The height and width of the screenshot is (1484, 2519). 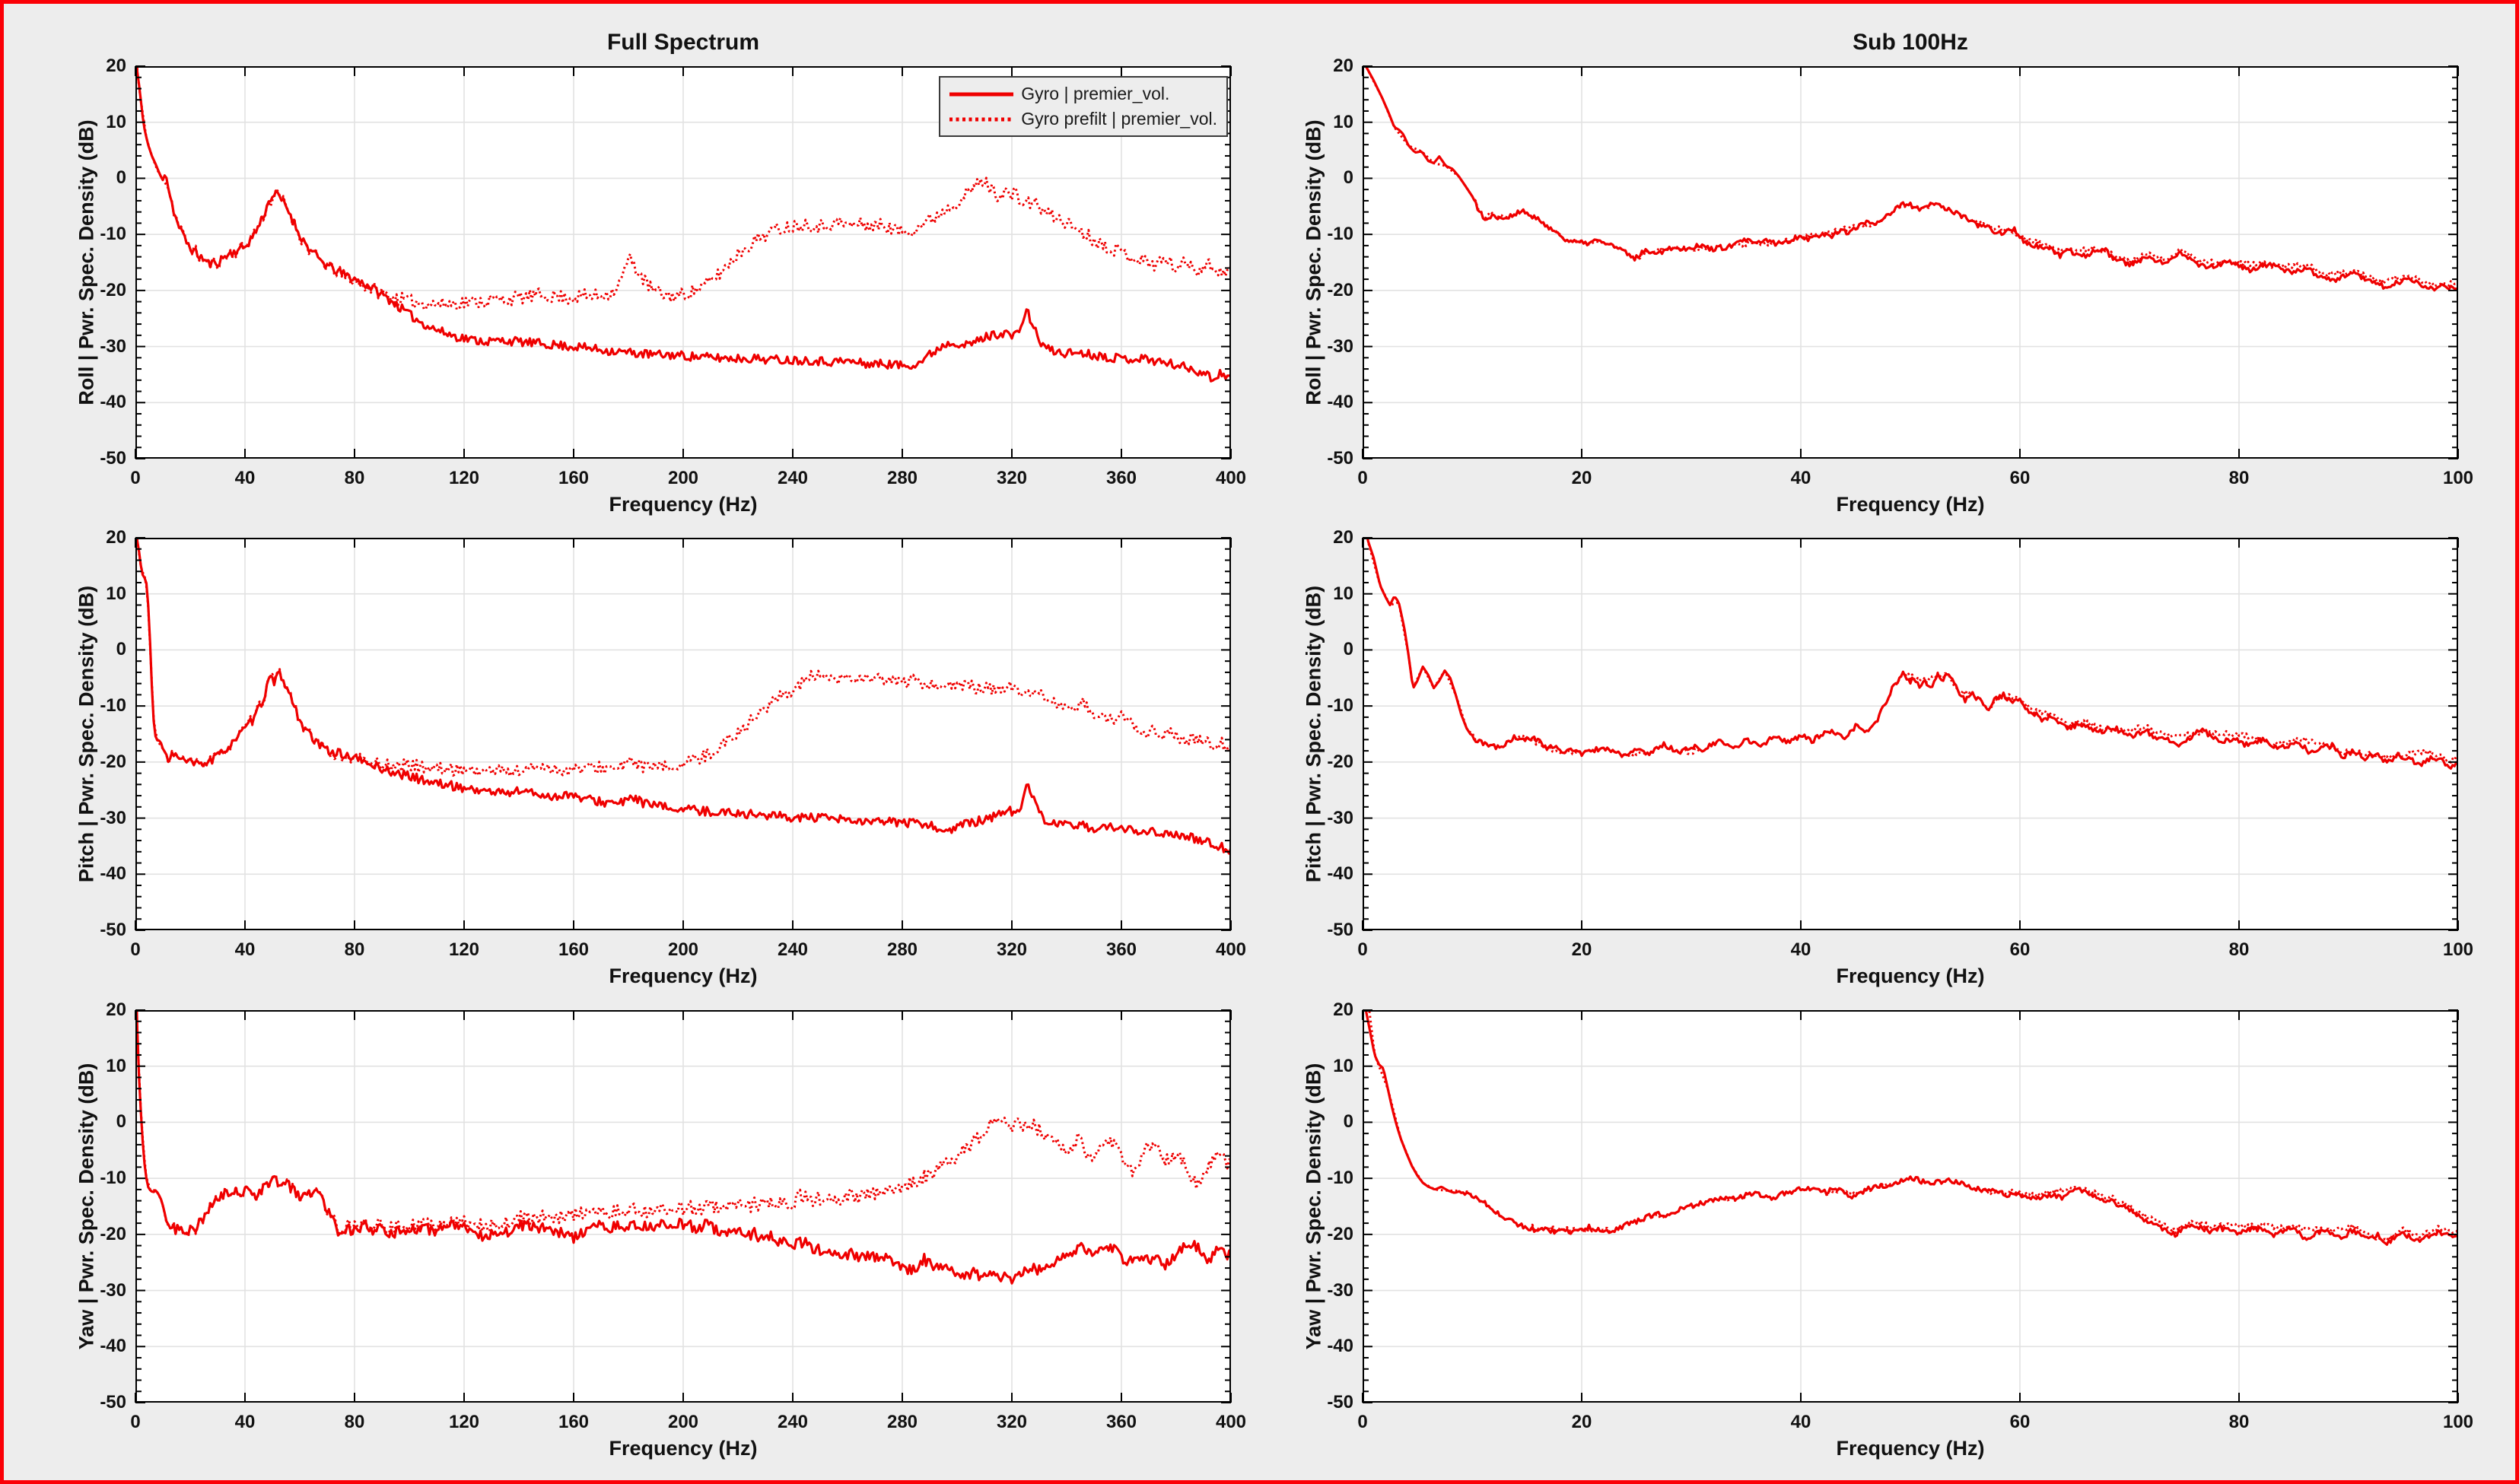 I want to click on legend-dotted-line-icon, so click(x=982, y=119).